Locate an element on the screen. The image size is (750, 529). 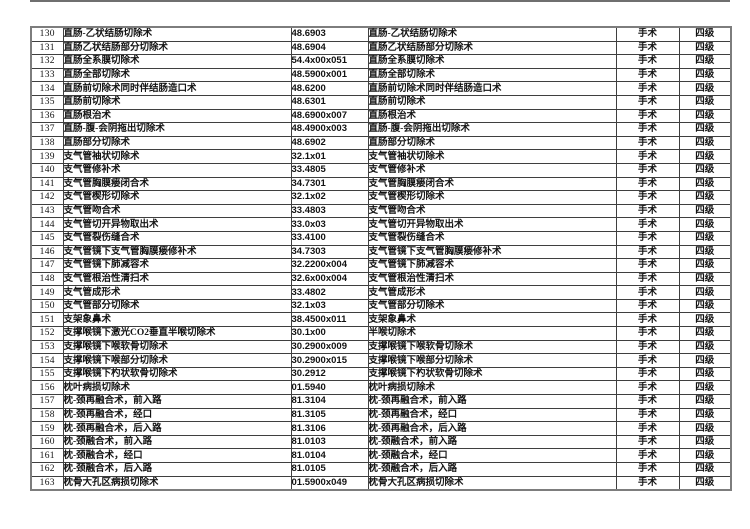
procedure-name-cell: 枕骨大孔区病损切除术 is located at coordinates (177, 483).